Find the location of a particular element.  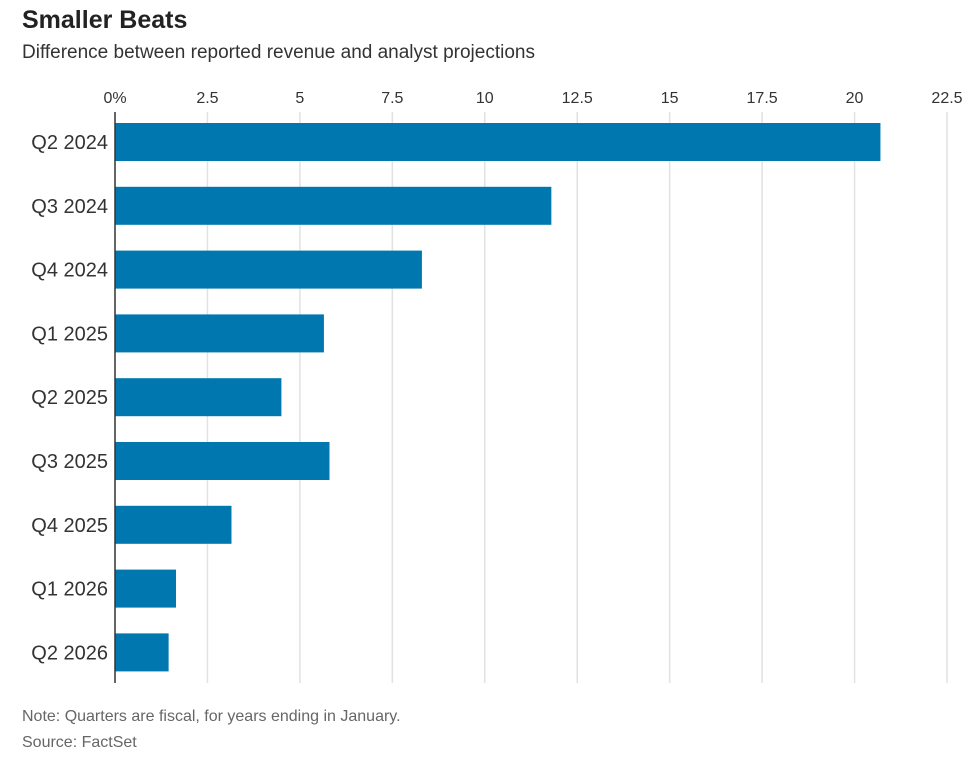

x-tick-label: 0% is located at coordinates (114, 98).